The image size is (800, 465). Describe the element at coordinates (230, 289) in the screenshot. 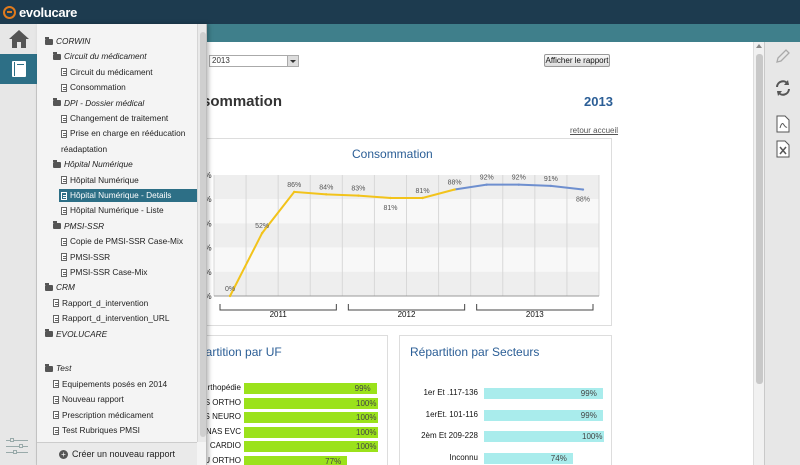

I see `data-label: 0%` at that location.